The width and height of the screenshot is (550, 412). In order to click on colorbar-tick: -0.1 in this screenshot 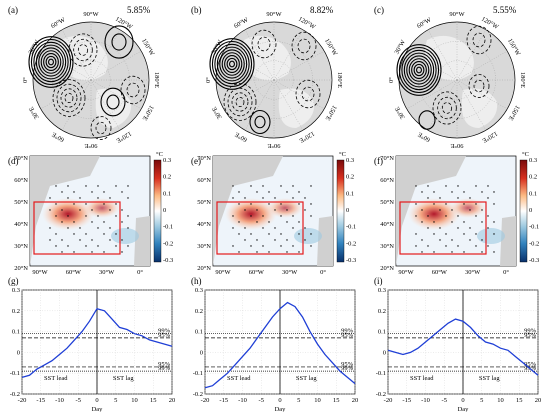, I will do `click(534, 227)`.